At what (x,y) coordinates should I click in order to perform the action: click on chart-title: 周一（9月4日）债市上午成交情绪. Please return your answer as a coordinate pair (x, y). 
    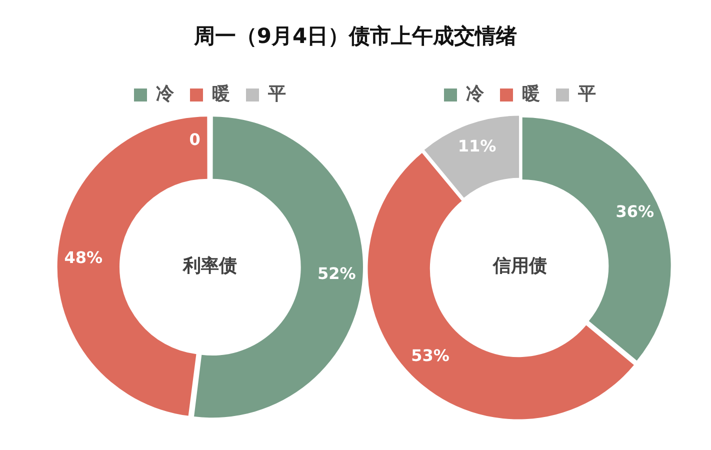
    Looking at the image, I should click on (355, 36).